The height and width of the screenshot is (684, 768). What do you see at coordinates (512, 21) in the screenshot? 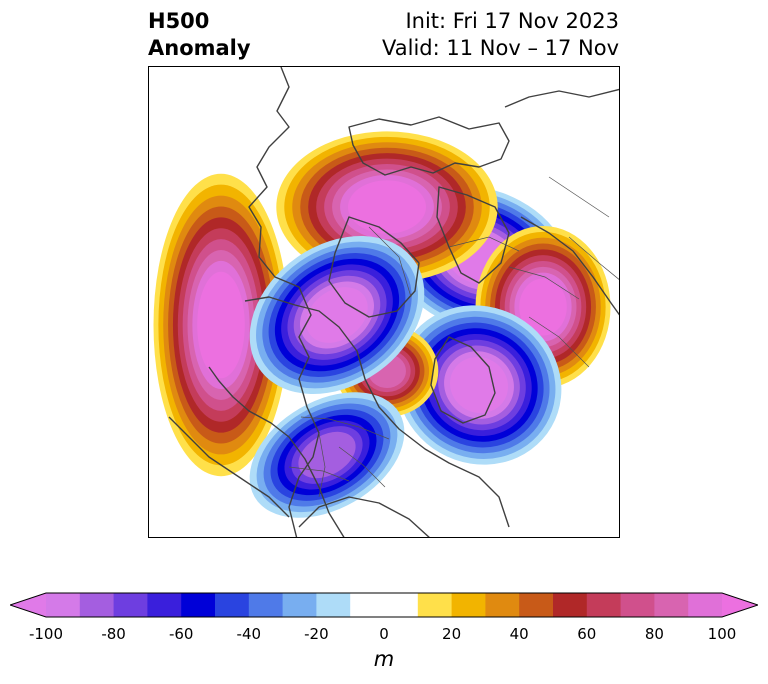
I see `init-date: Init: Fri 17 Nov 2023` at bounding box center [512, 21].